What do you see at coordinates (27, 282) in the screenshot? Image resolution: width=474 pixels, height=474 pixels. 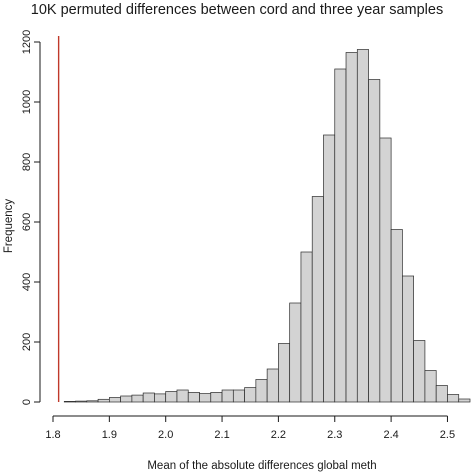 I see `y-tick-label: 400` at bounding box center [27, 282].